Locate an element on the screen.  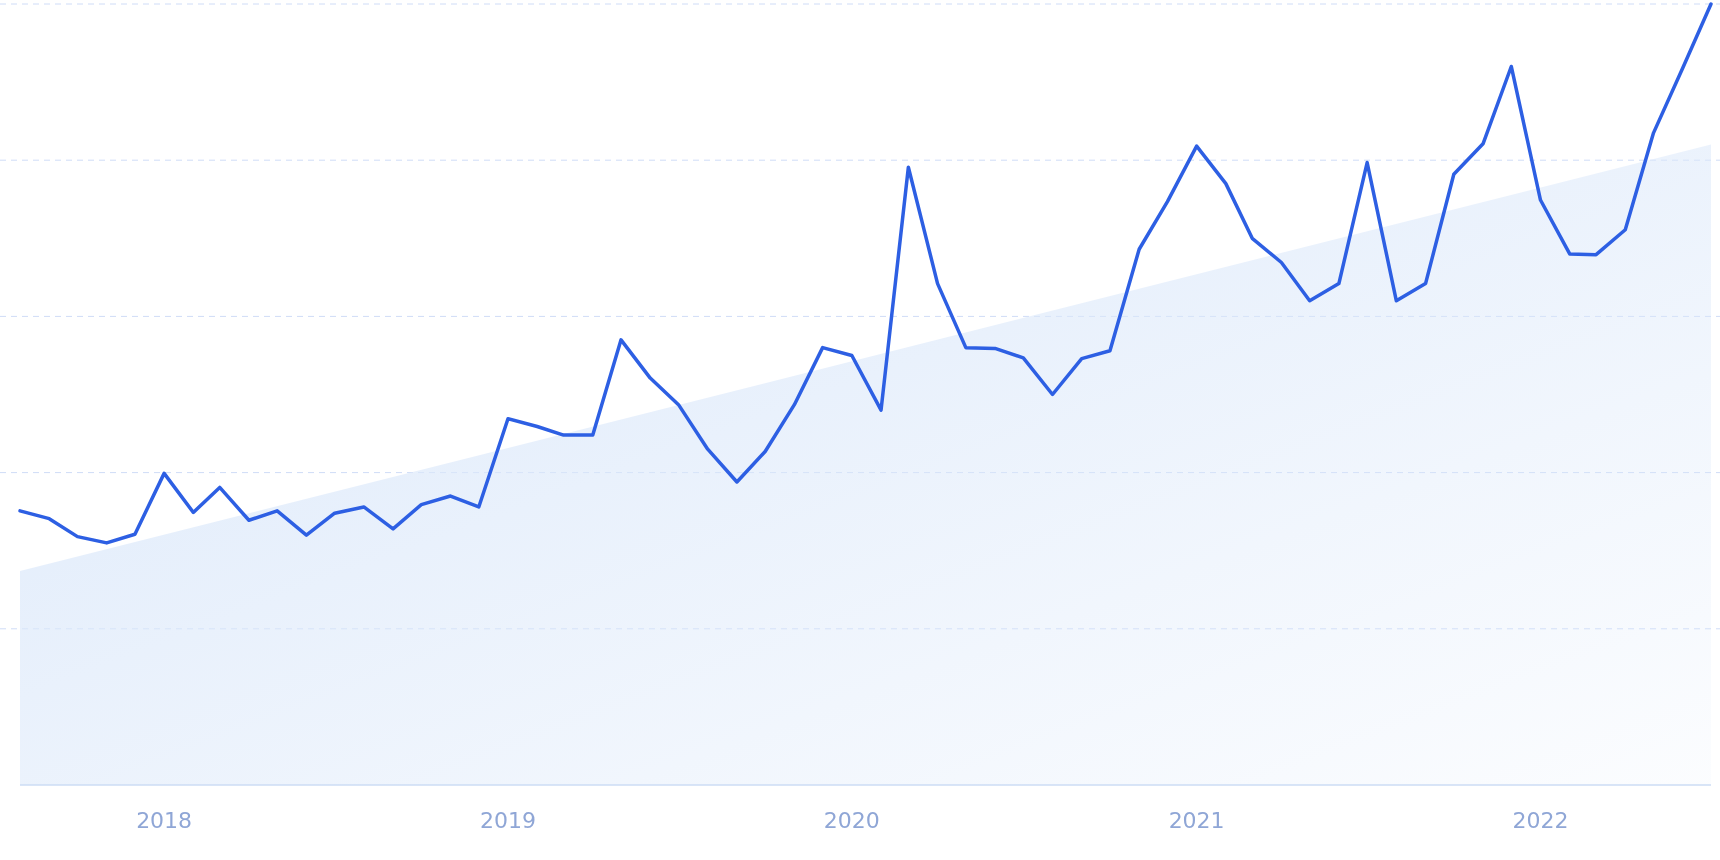
x-tick-label: 2022 is located at coordinates (1540, 820).